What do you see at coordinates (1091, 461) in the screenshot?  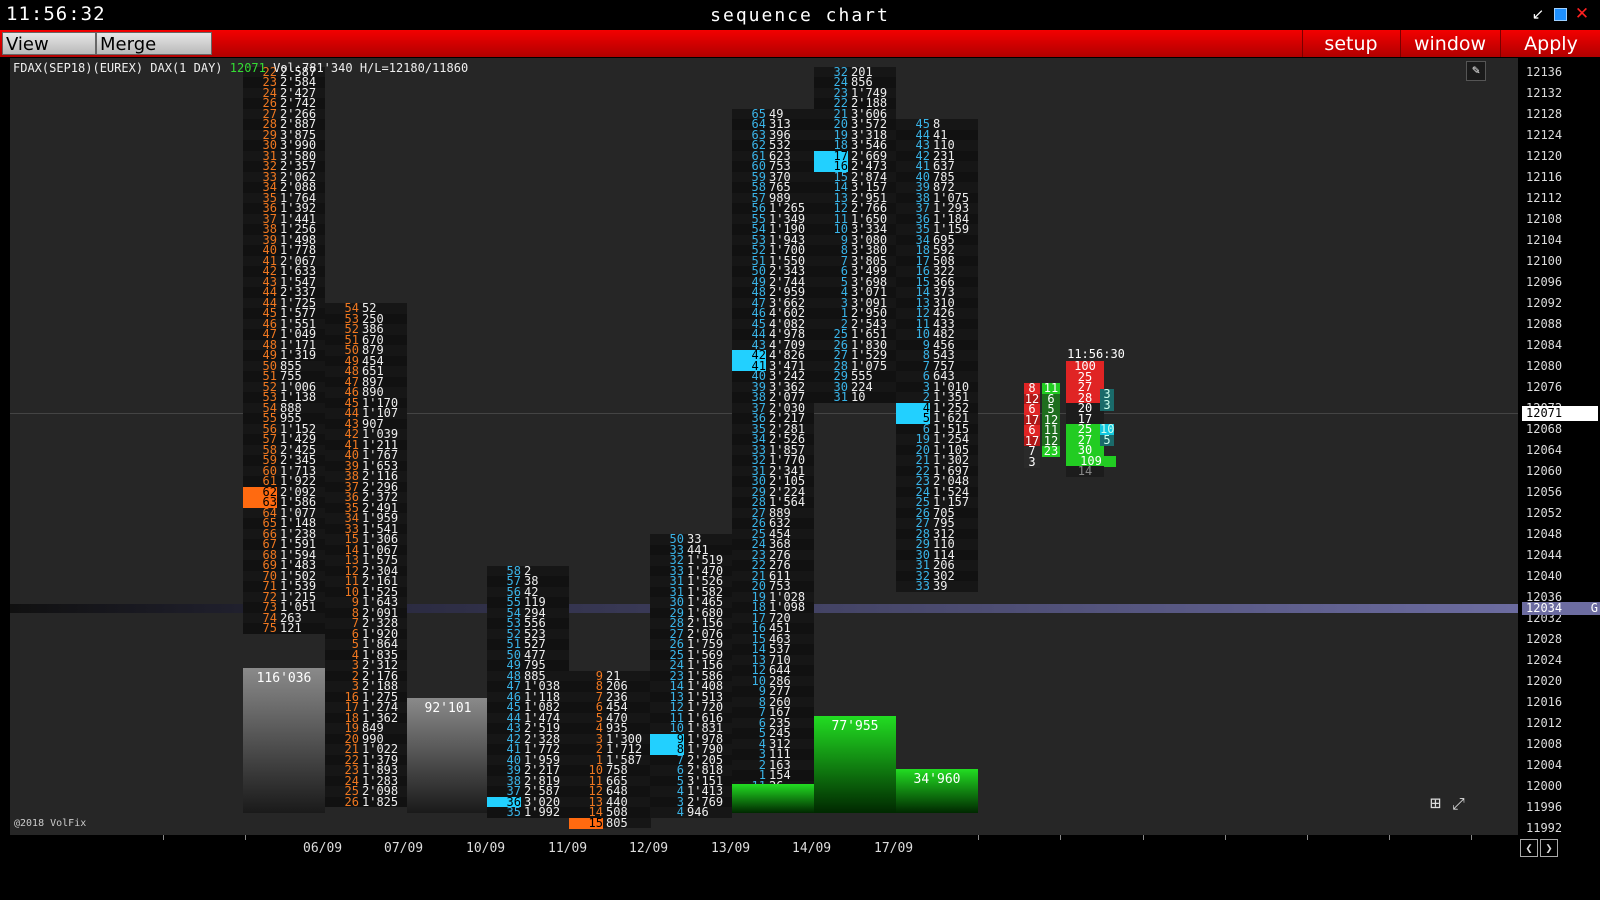 I see `footprint-delta: 109` at bounding box center [1091, 461].